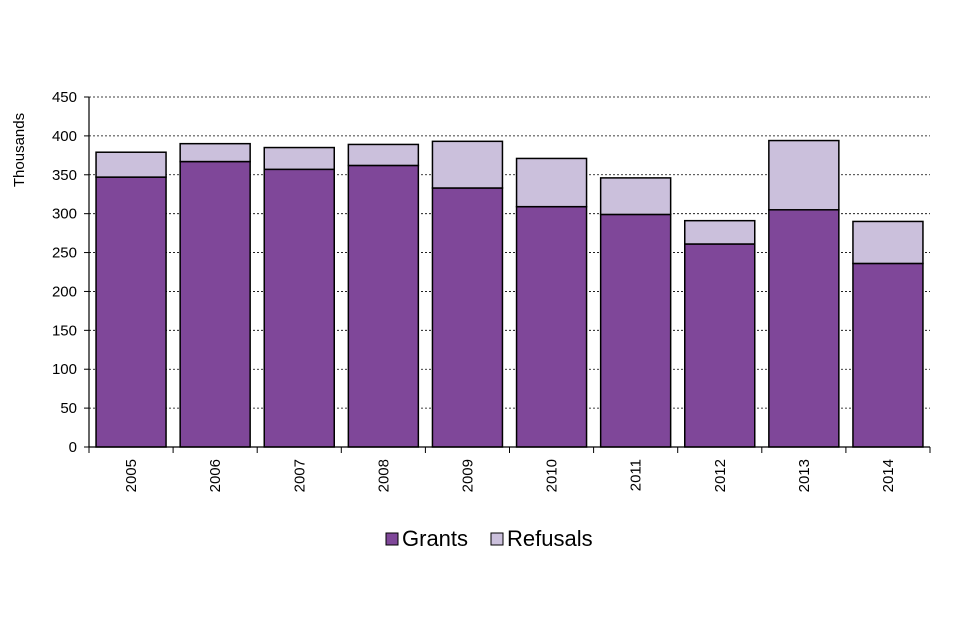 This screenshot has width=960, height=640. What do you see at coordinates (467, 164) in the screenshot?
I see `bar-refusals-2009` at bounding box center [467, 164].